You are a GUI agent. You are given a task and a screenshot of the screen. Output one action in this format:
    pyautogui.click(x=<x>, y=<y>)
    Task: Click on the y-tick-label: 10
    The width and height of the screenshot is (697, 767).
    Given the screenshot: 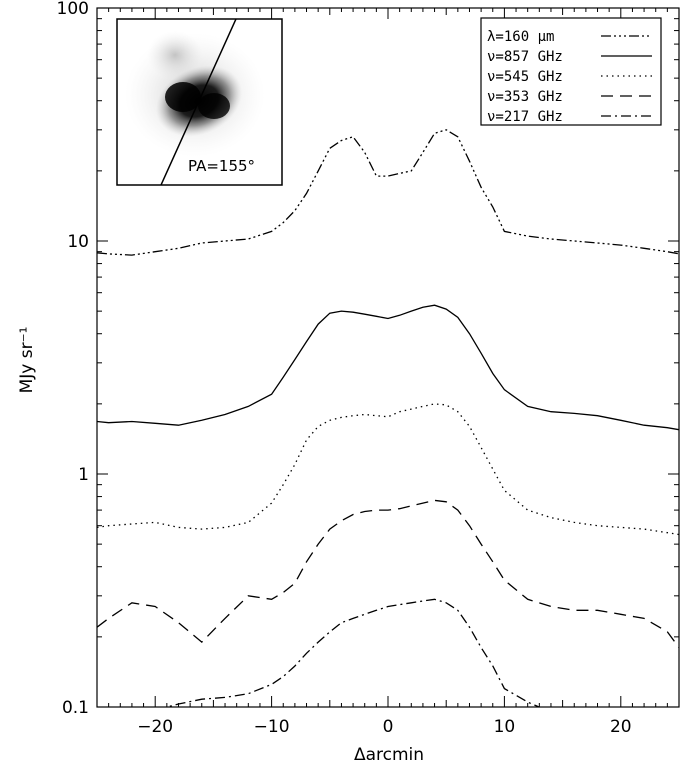 What is the action you would take?
    pyautogui.click(x=78, y=242)
    